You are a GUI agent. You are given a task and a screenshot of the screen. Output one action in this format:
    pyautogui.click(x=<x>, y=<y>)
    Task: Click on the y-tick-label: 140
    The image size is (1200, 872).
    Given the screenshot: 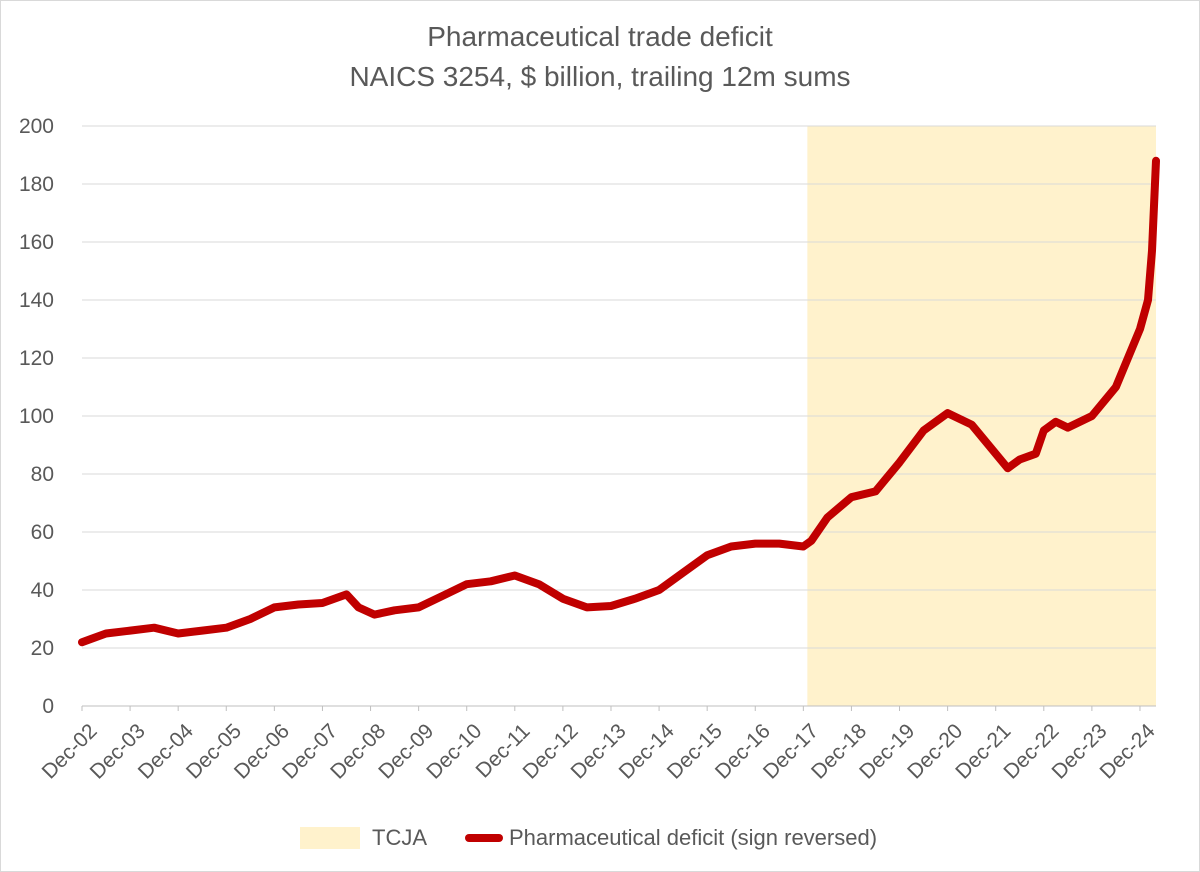 What is the action you would take?
    pyautogui.click(x=36, y=300)
    